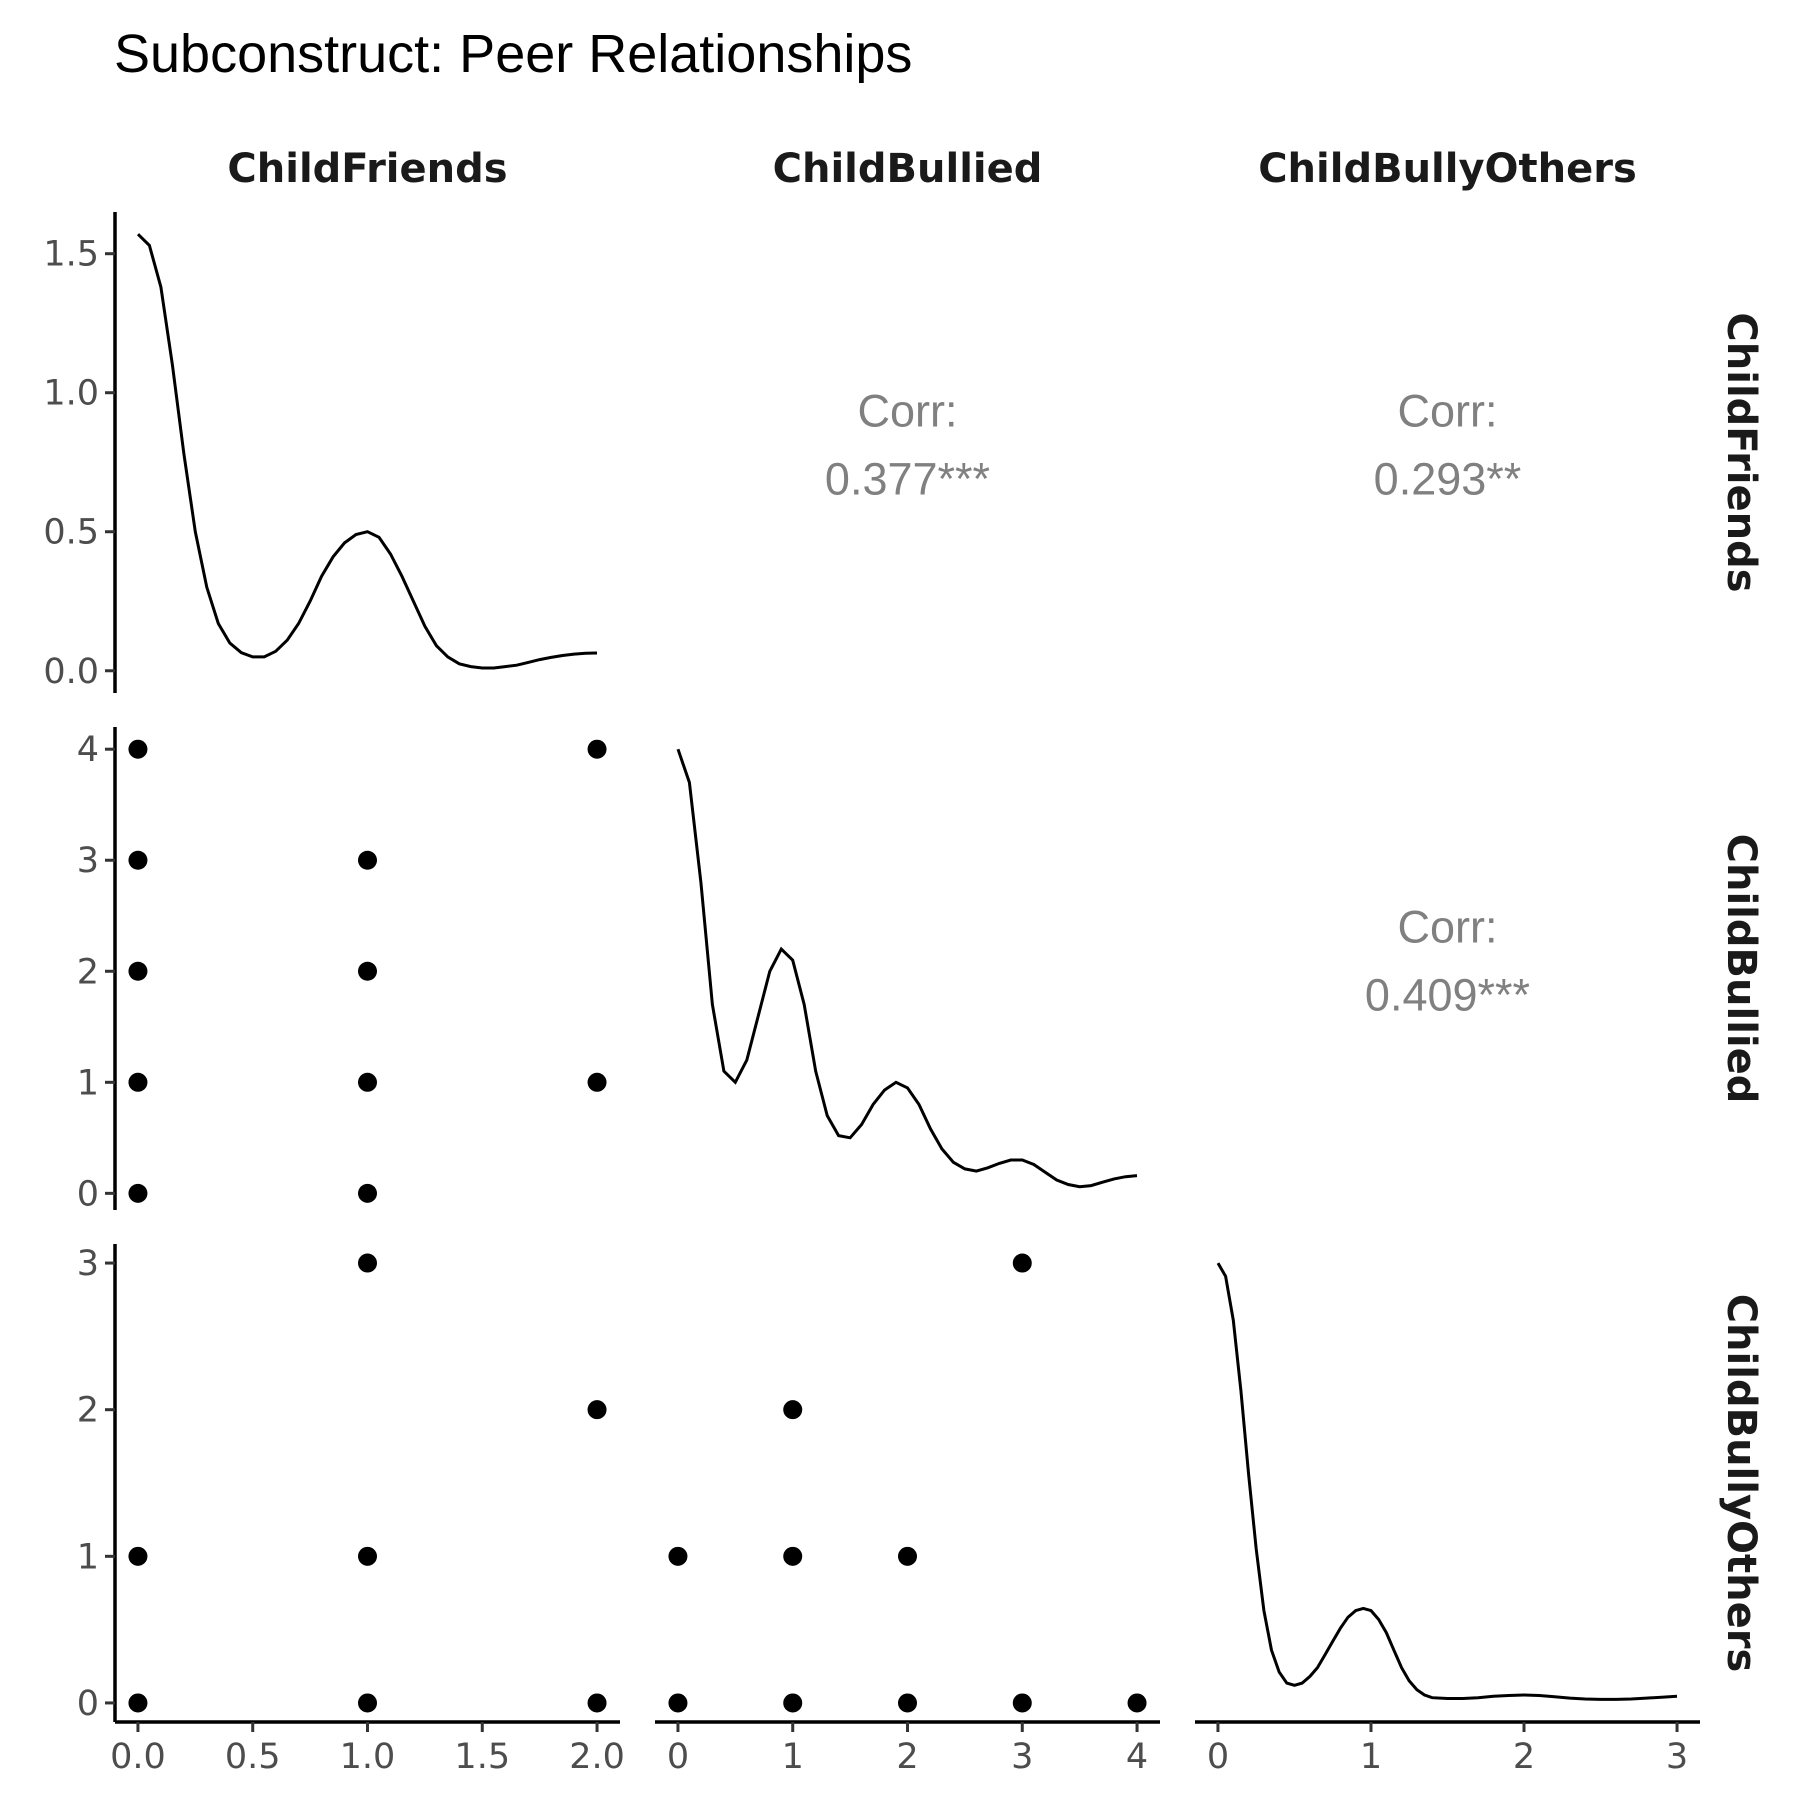 Image resolution: width=1800 pixels, height=1800 pixels. I want to click on x-axis-child-bullied: 0 1 2 3 4, so click(907, 1748).